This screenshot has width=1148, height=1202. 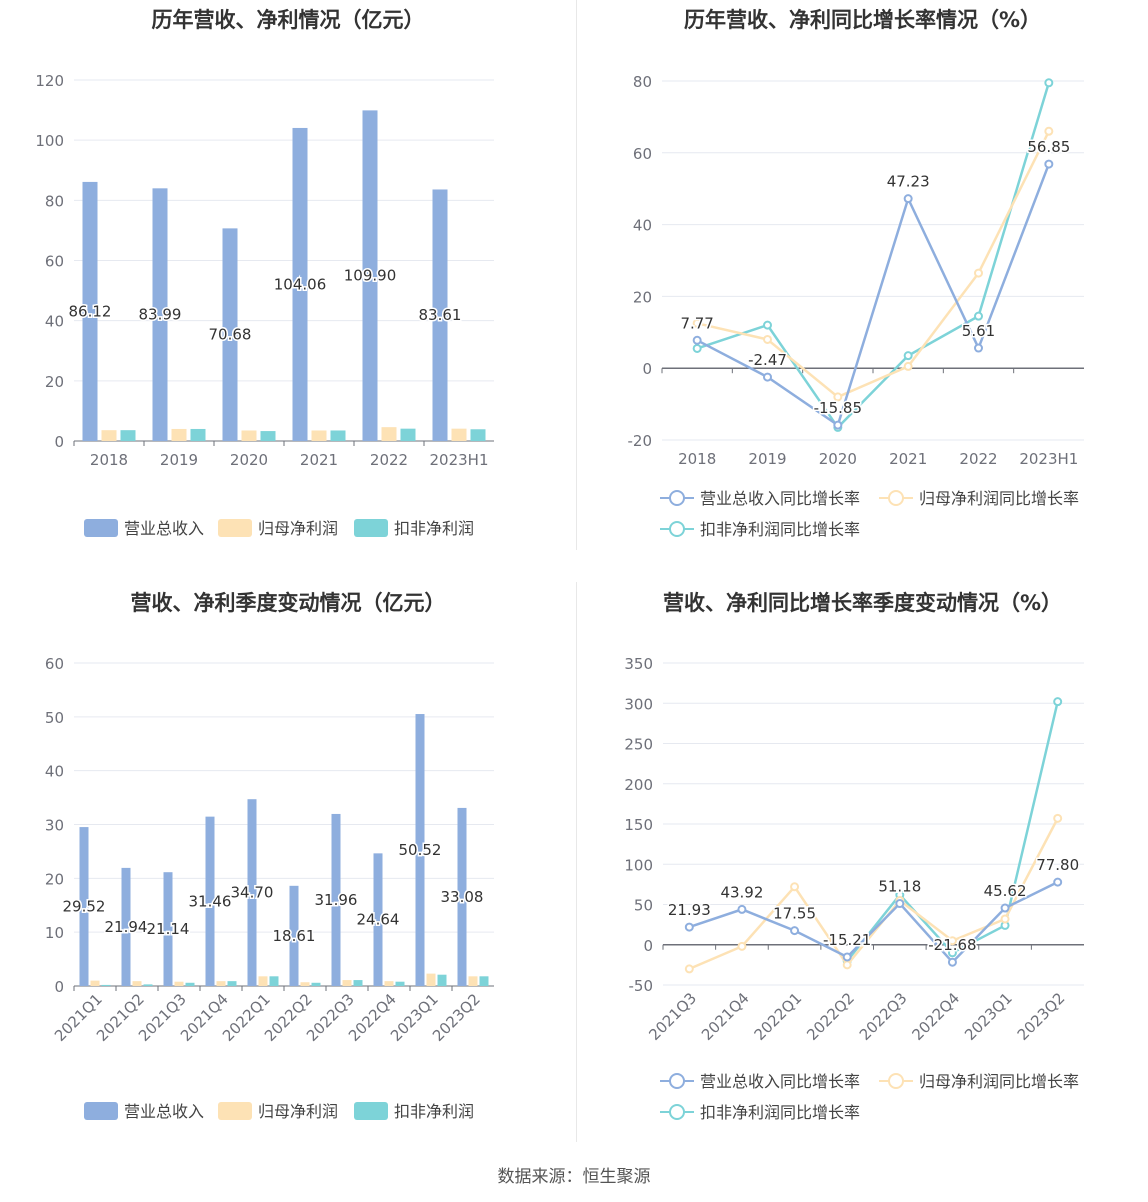 What do you see at coordinates (576, 862) in the screenshot?
I see `panel-divider-bottom` at bounding box center [576, 862].